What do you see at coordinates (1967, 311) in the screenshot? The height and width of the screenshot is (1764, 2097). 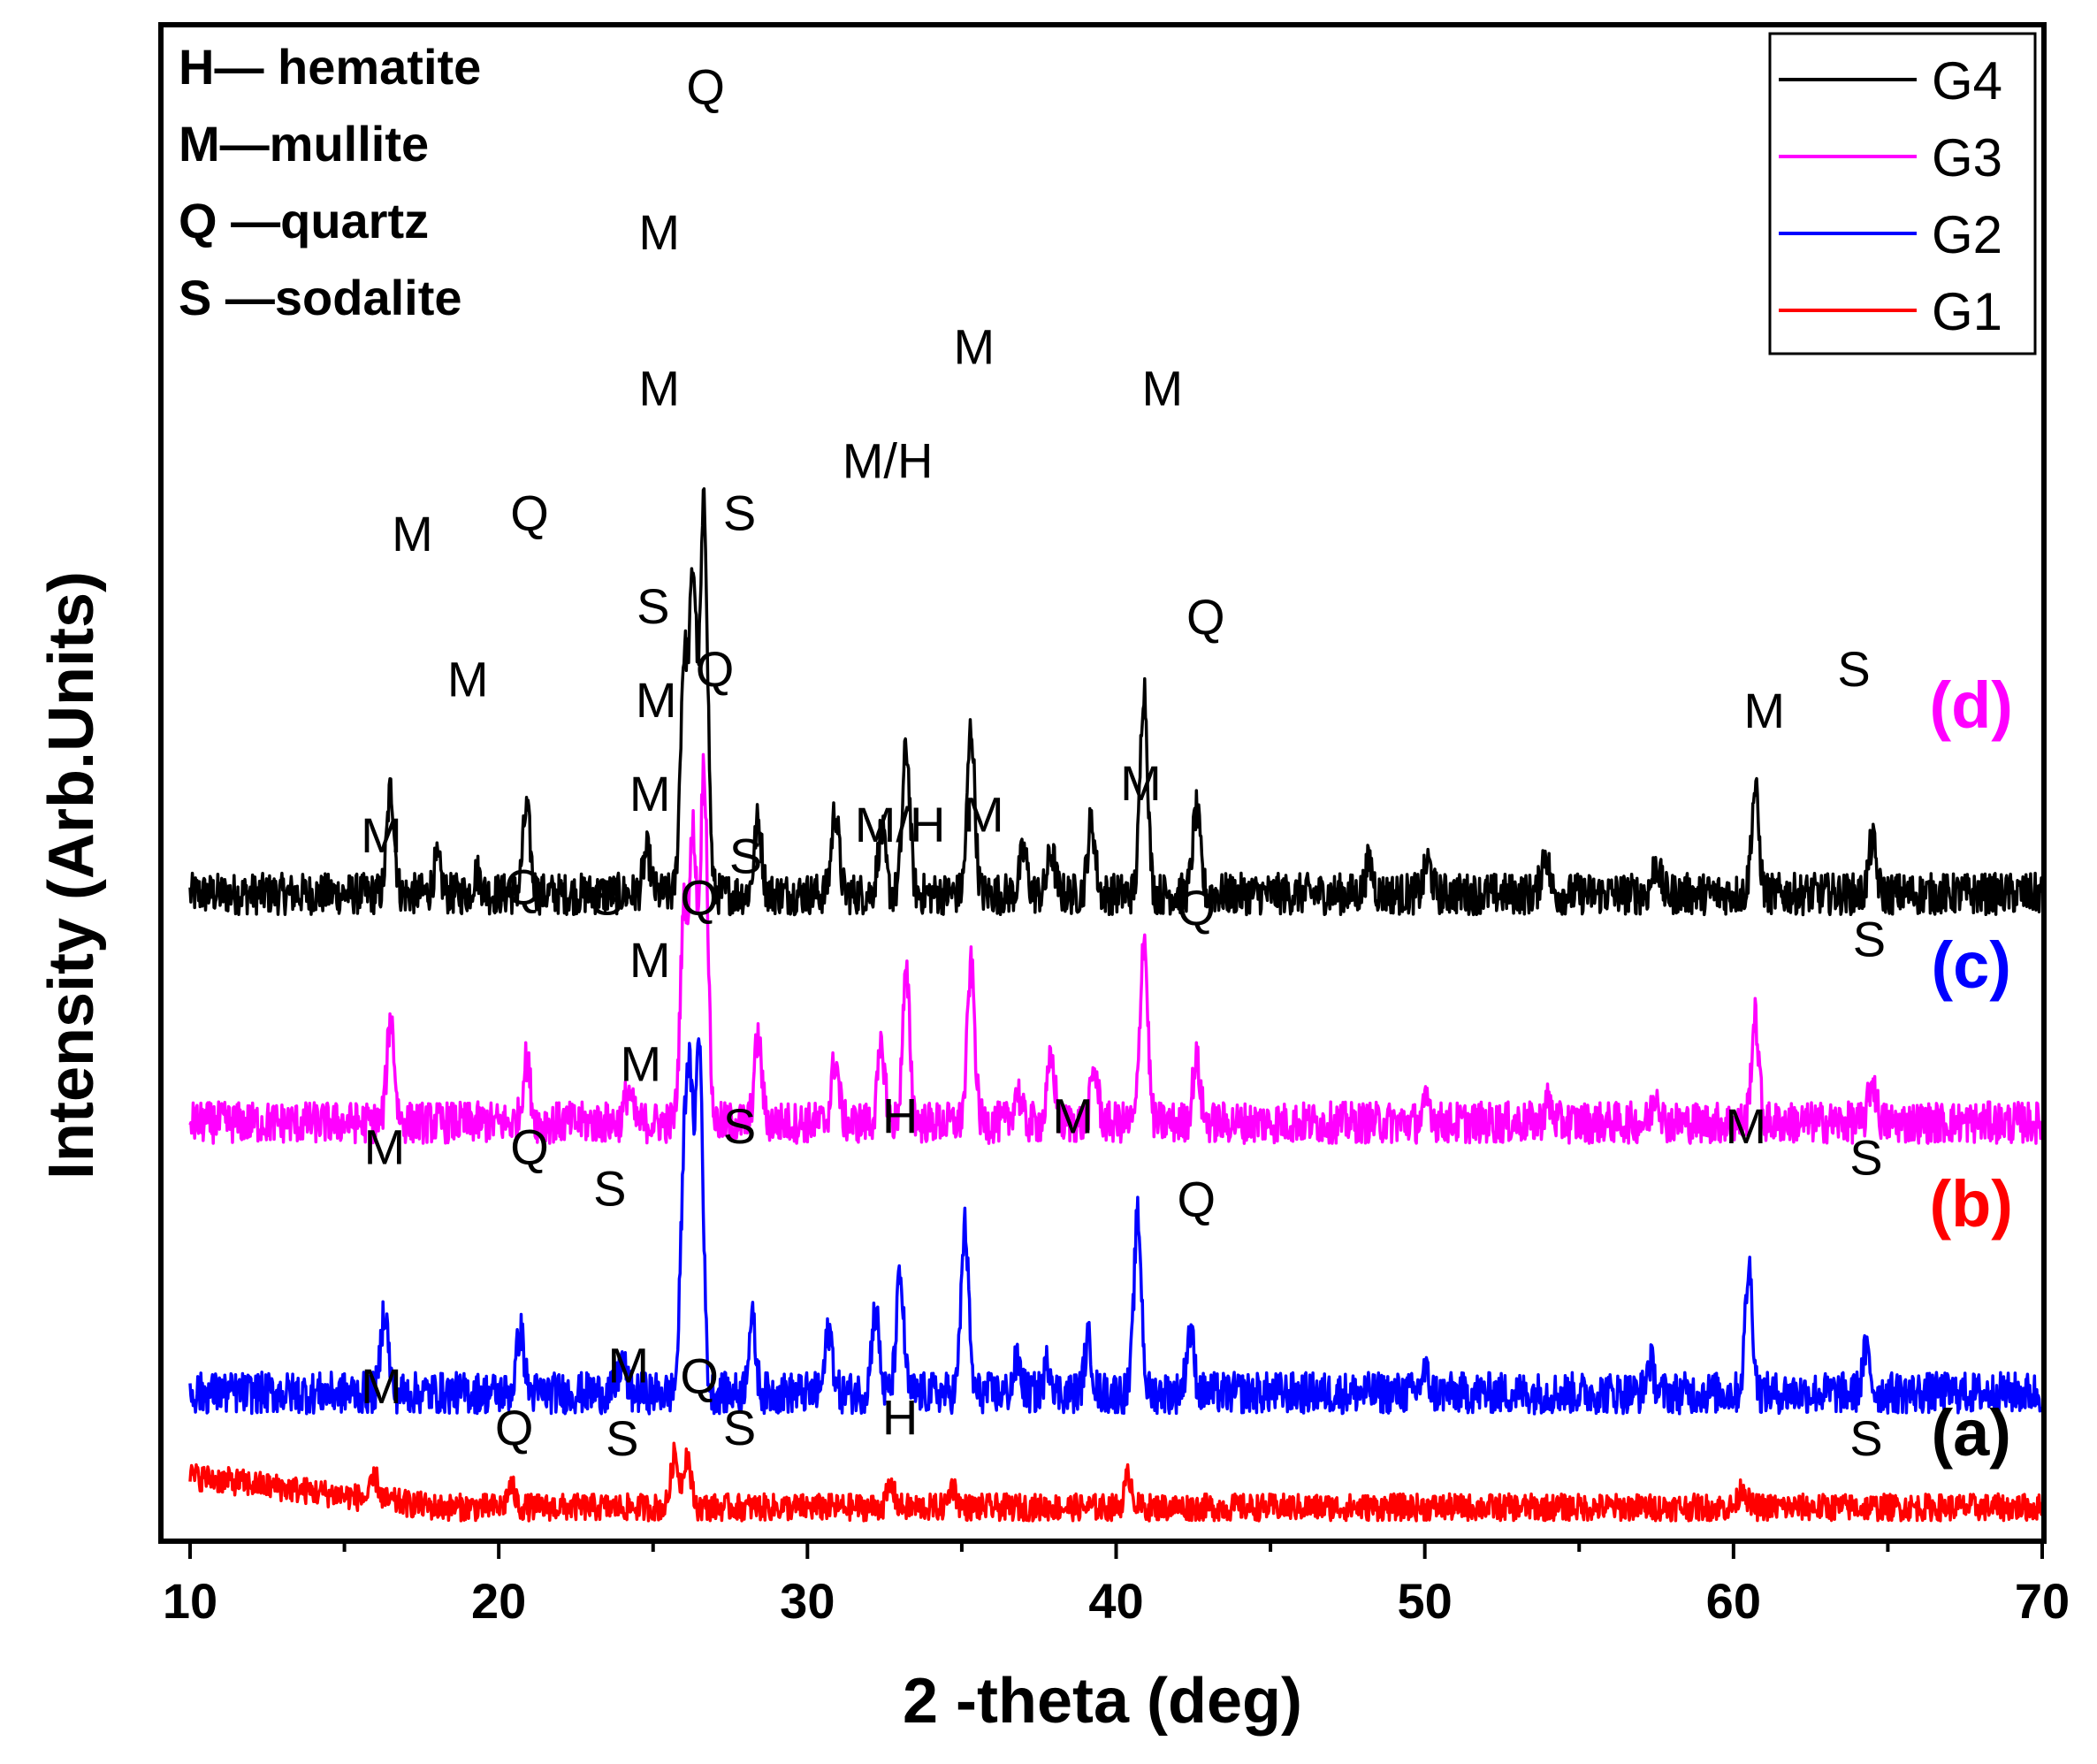 I see `legend-label-g1: G1` at bounding box center [1967, 311].